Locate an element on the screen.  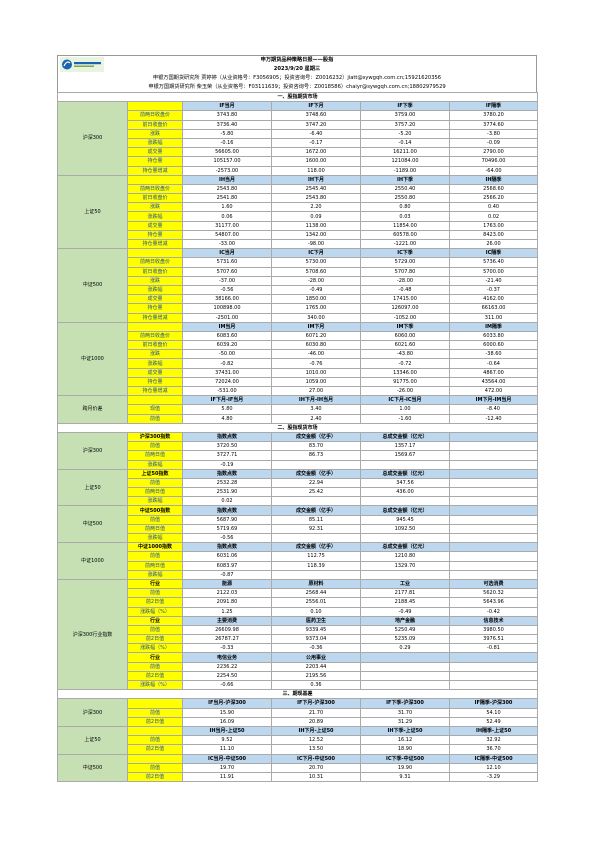
cell: 5707.60 is located at coordinates (227, 271).